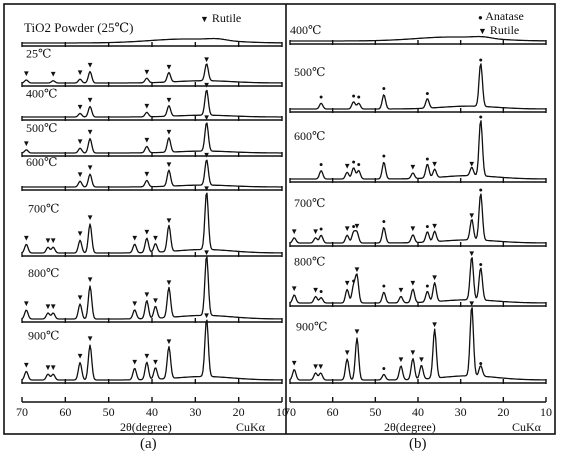 This screenshot has width=563, height=461. I want to click on trace-temperature-label: 25℃, so click(38, 54).